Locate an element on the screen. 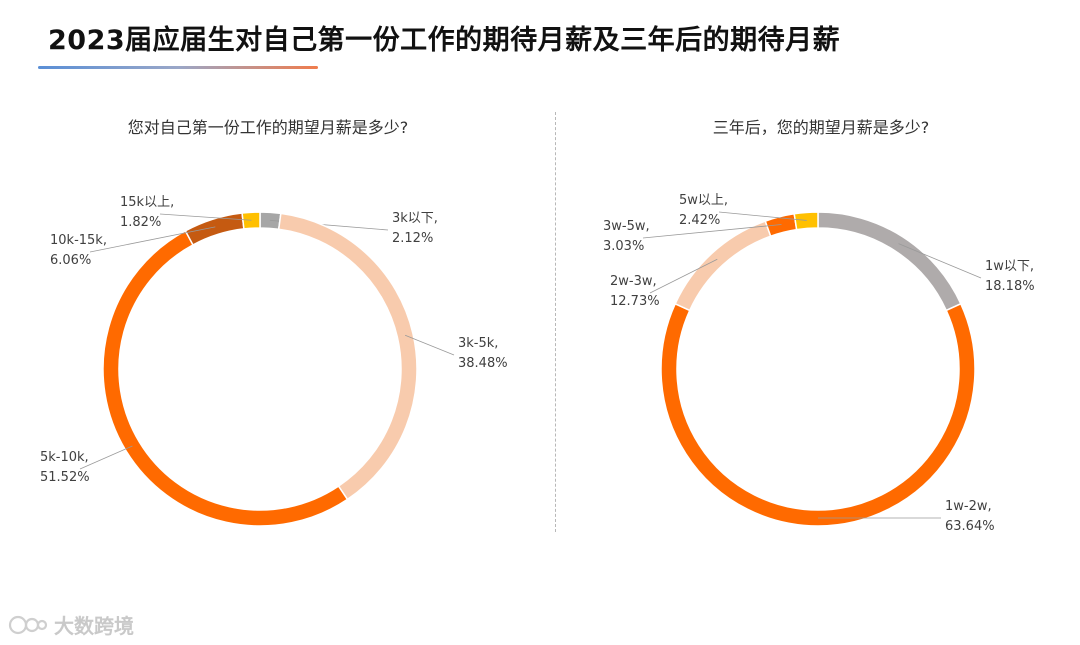  slice-label-name: 5k-10k, is located at coordinates (64, 457).